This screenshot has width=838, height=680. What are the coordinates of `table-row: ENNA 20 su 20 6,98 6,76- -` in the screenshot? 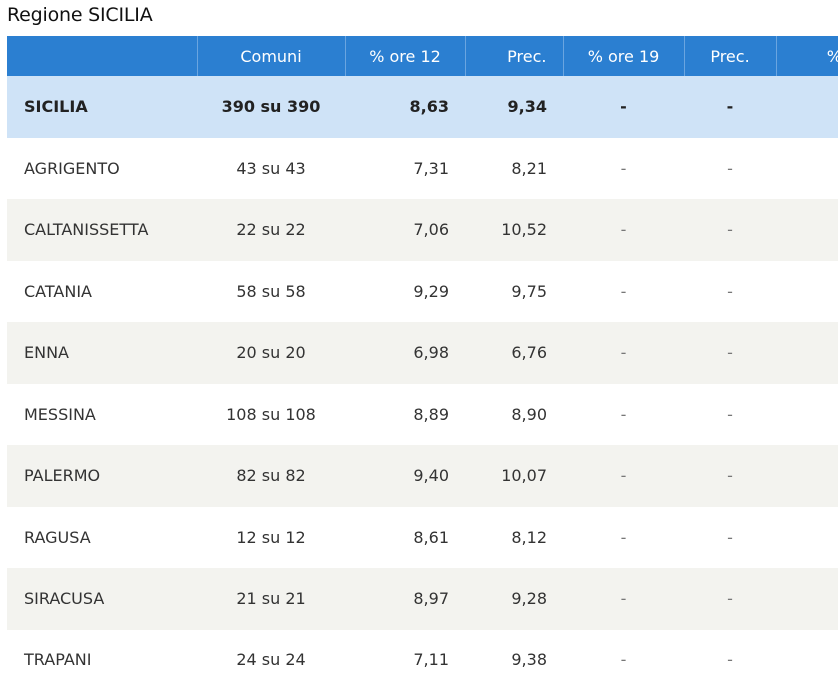 It's located at (422, 353).